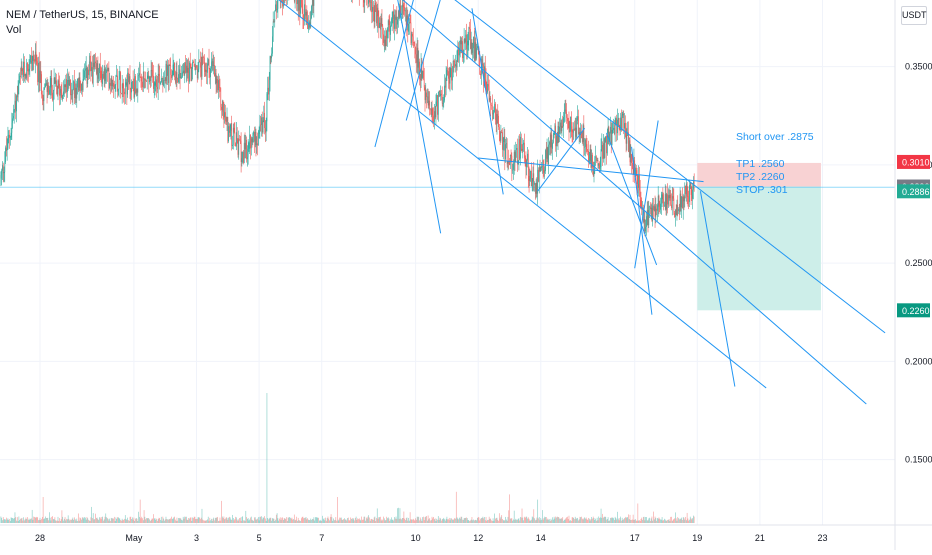 Image resolution: width=932 pixels, height=555 pixels. Describe the element at coordinates (914, 15) in the screenshot. I see `currency-button: USDT` at that location.